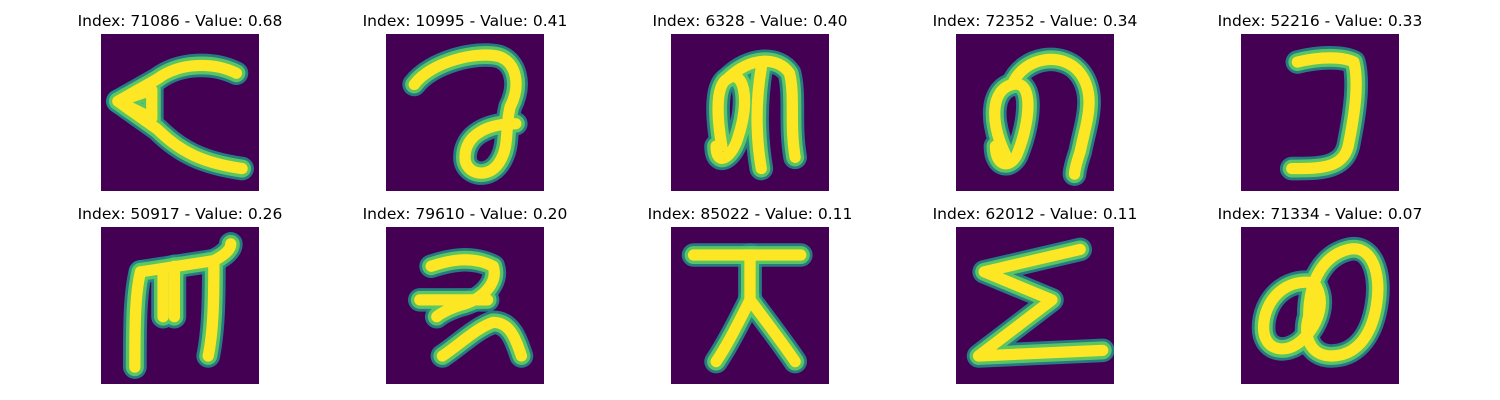  I want to click on panel-title: Index: 52216 - Value: 0.33, so click(1320, 21).